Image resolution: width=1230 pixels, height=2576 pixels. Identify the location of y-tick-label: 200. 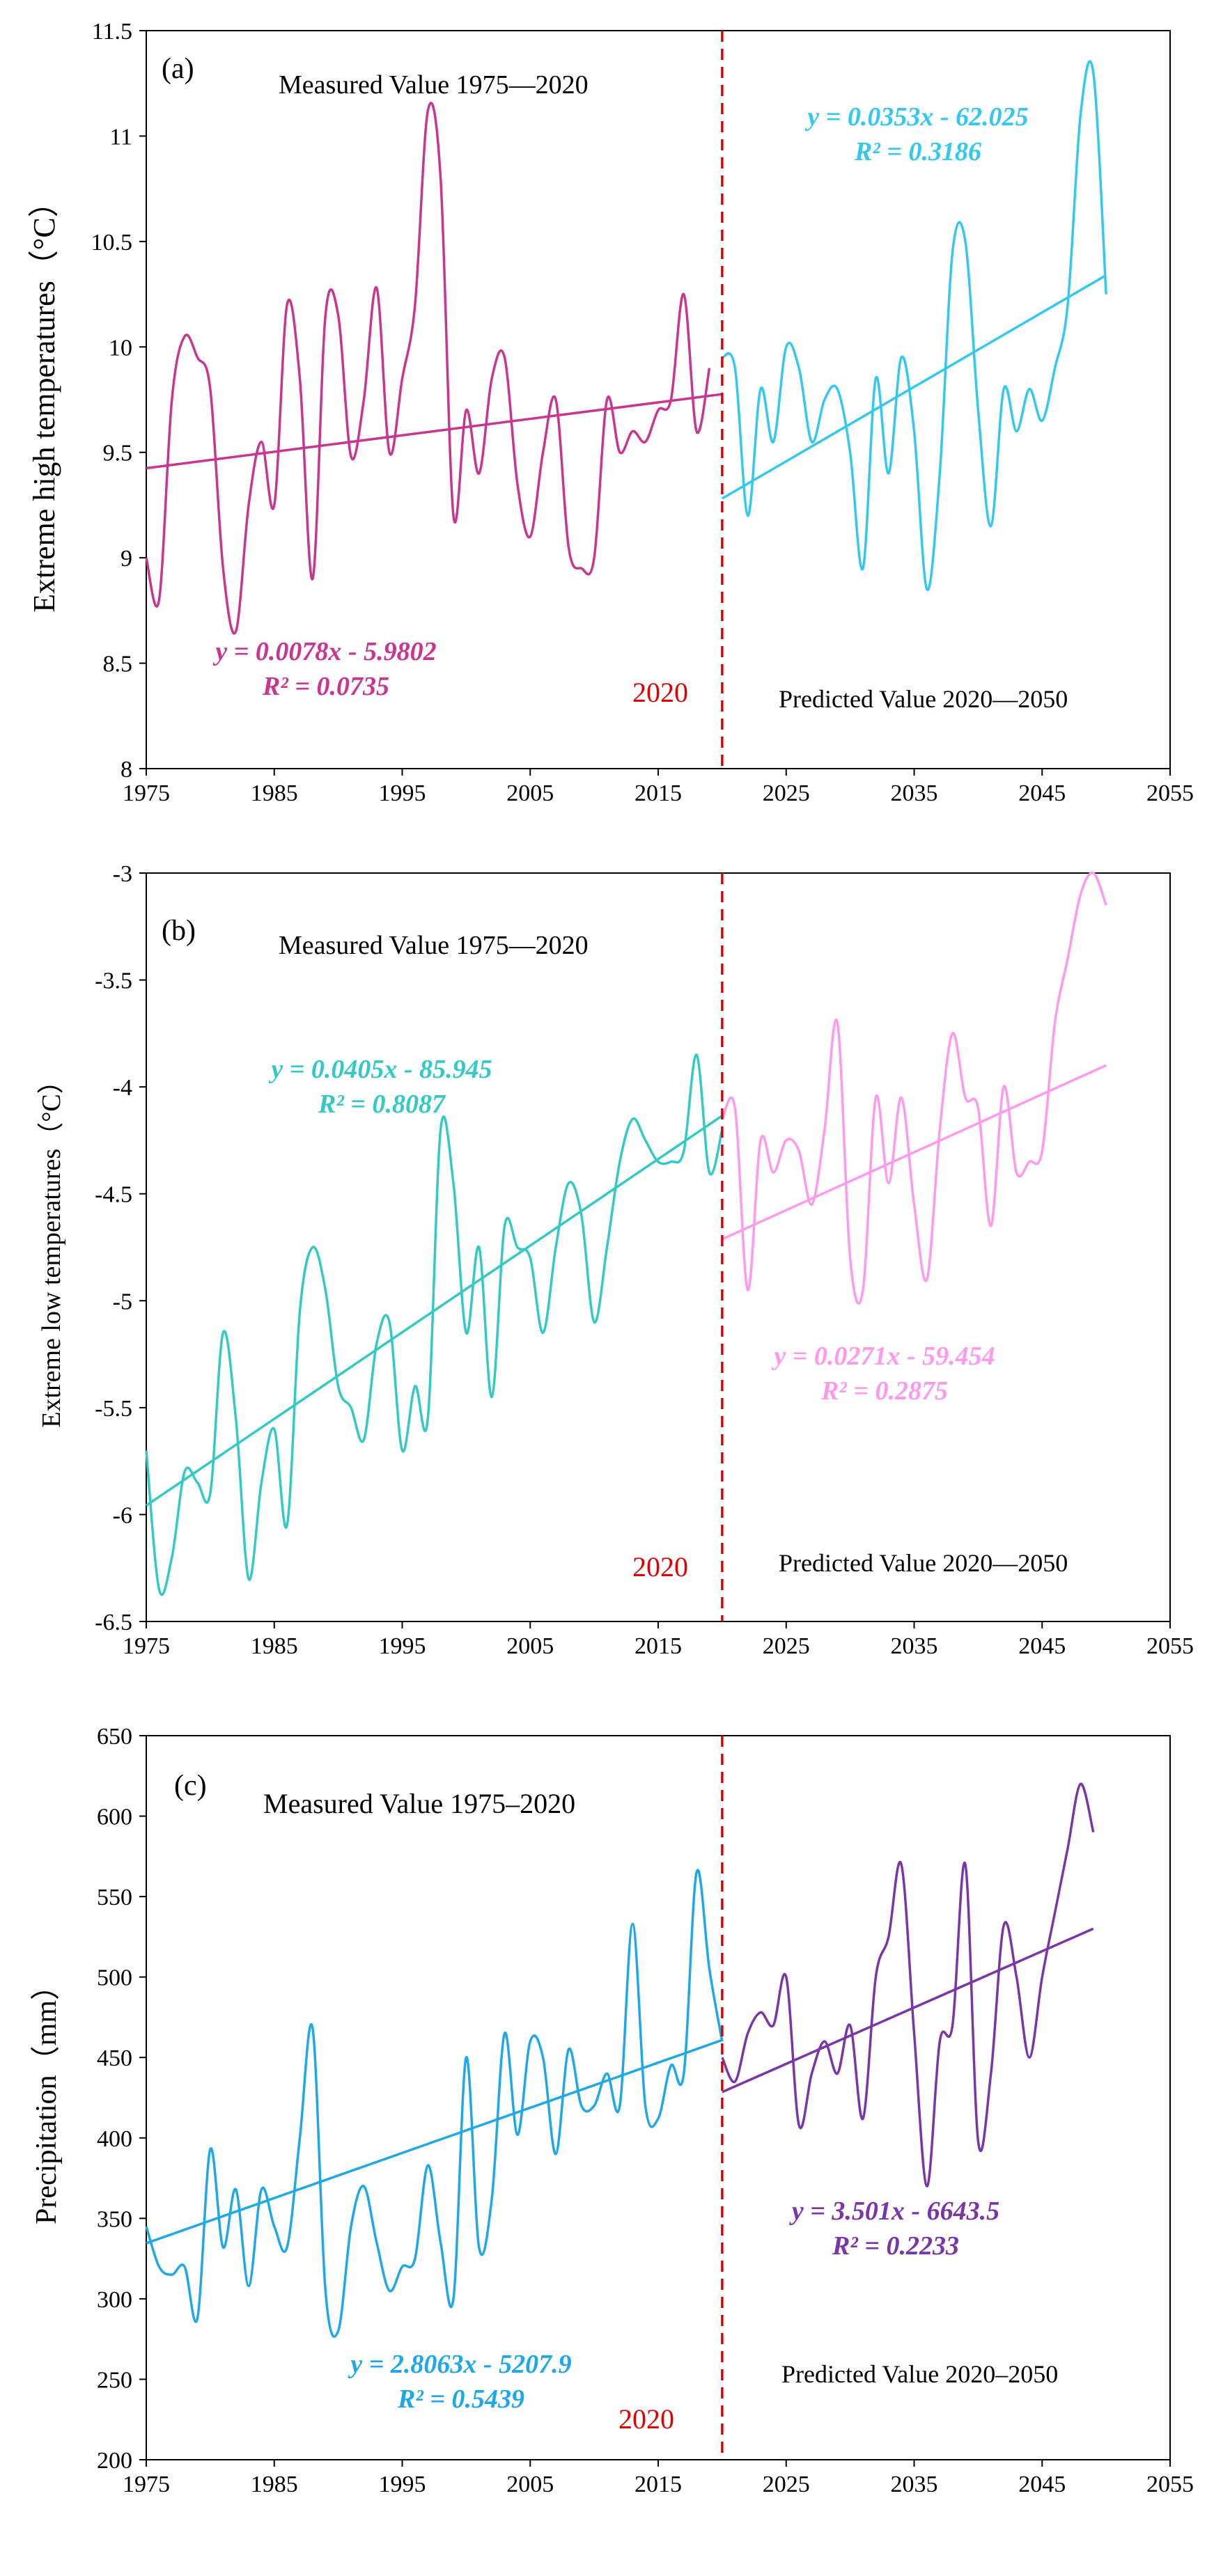
(115, 2461).